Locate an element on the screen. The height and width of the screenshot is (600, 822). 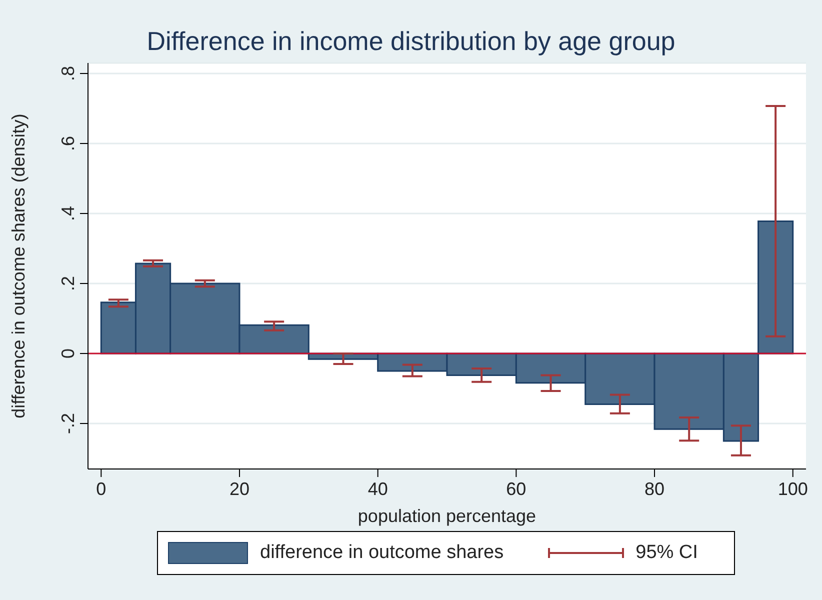
y-tick-label: .6 is located at coordinates (68, 144).